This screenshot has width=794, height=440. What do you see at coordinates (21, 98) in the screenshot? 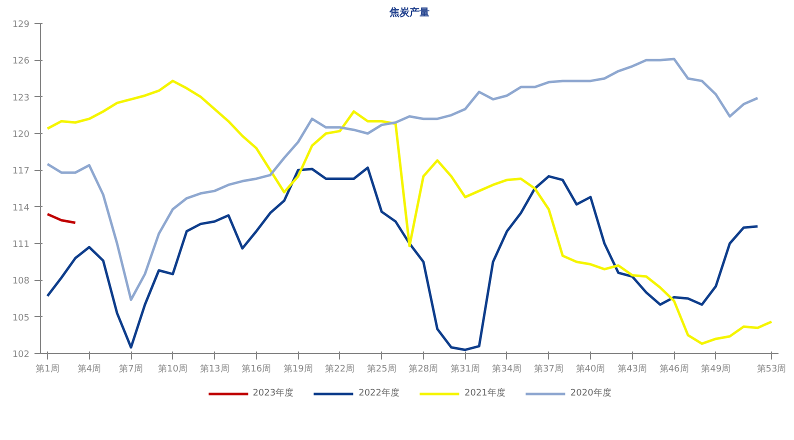
I see `y-tick-label: 123` at bounding box center [21, 98].